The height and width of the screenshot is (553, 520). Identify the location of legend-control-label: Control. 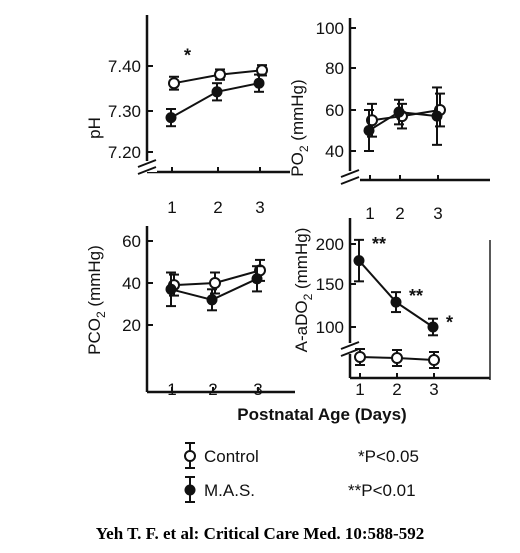
(231, 456).